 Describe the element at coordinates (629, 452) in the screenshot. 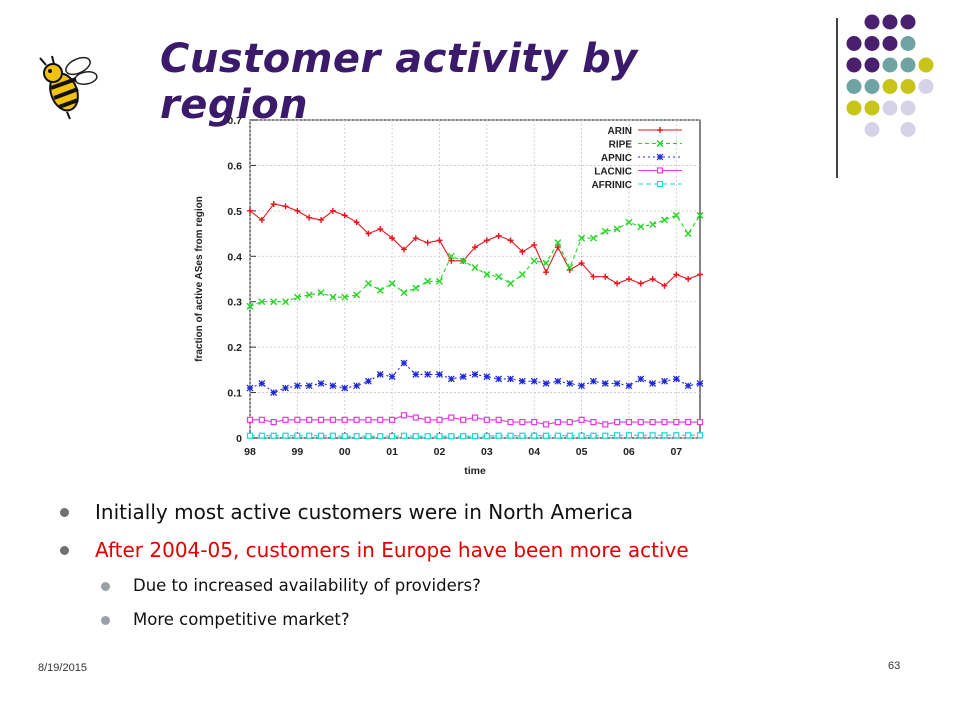

I see `x-tick-label: 06` at that location.